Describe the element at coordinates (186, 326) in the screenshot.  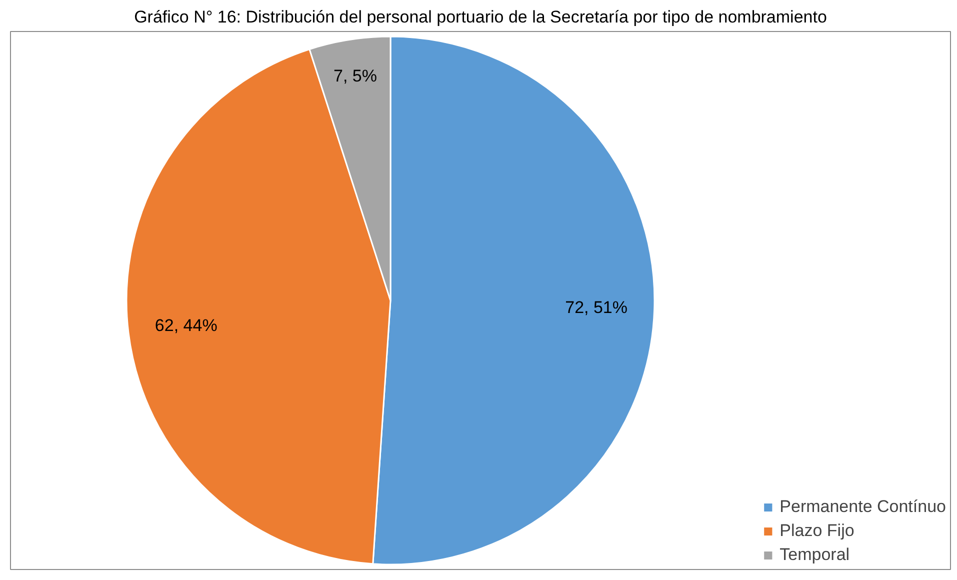
I see `data-label: 62, 44%` at that location.